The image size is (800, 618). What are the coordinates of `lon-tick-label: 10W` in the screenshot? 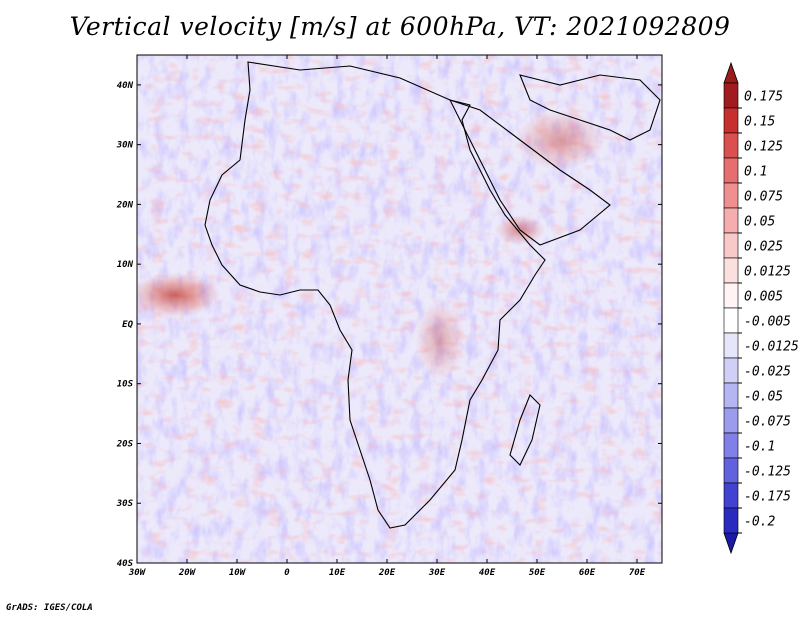 It's located at (238, 573).